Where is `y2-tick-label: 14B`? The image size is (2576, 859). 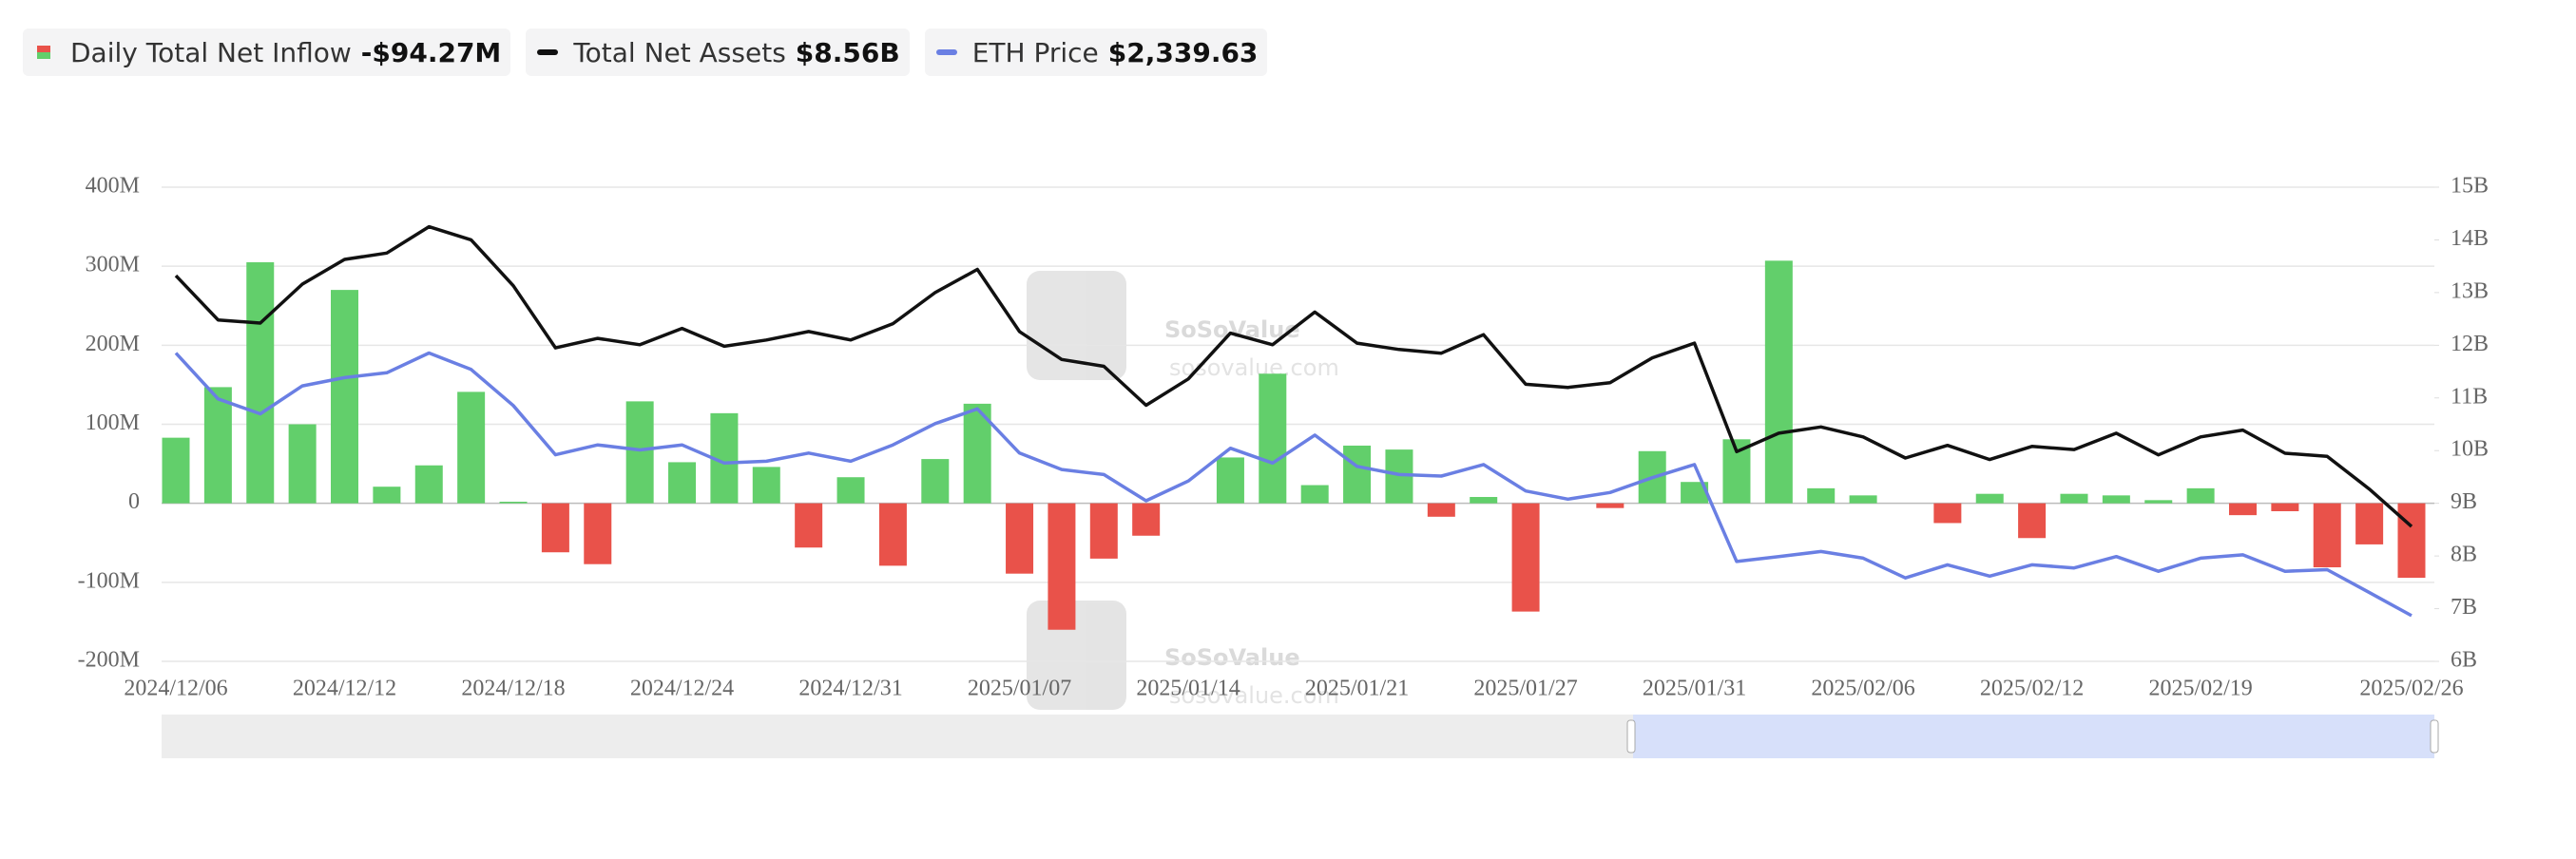 y2-tick-label: 14B is located at coordinates (2470, 238).